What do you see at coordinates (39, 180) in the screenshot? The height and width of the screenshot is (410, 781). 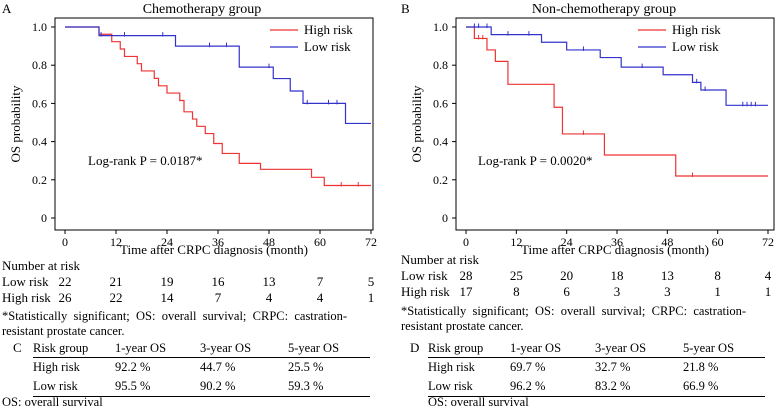 I see `y-tick-label: 0.2` at bounding box center [39, 180].